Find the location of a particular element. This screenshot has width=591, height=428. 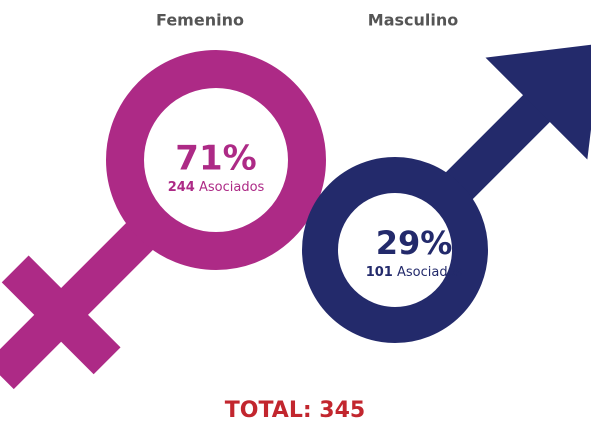

male-stem is located at coordinates (501, 144).